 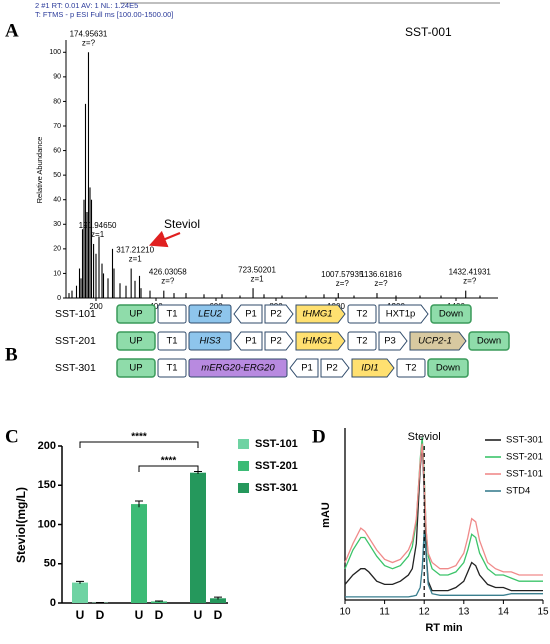 What do you see at coordinates (168, 272) in the screenshot?
I see `peak-label: 426.03058` at bounding box center [168, 272].